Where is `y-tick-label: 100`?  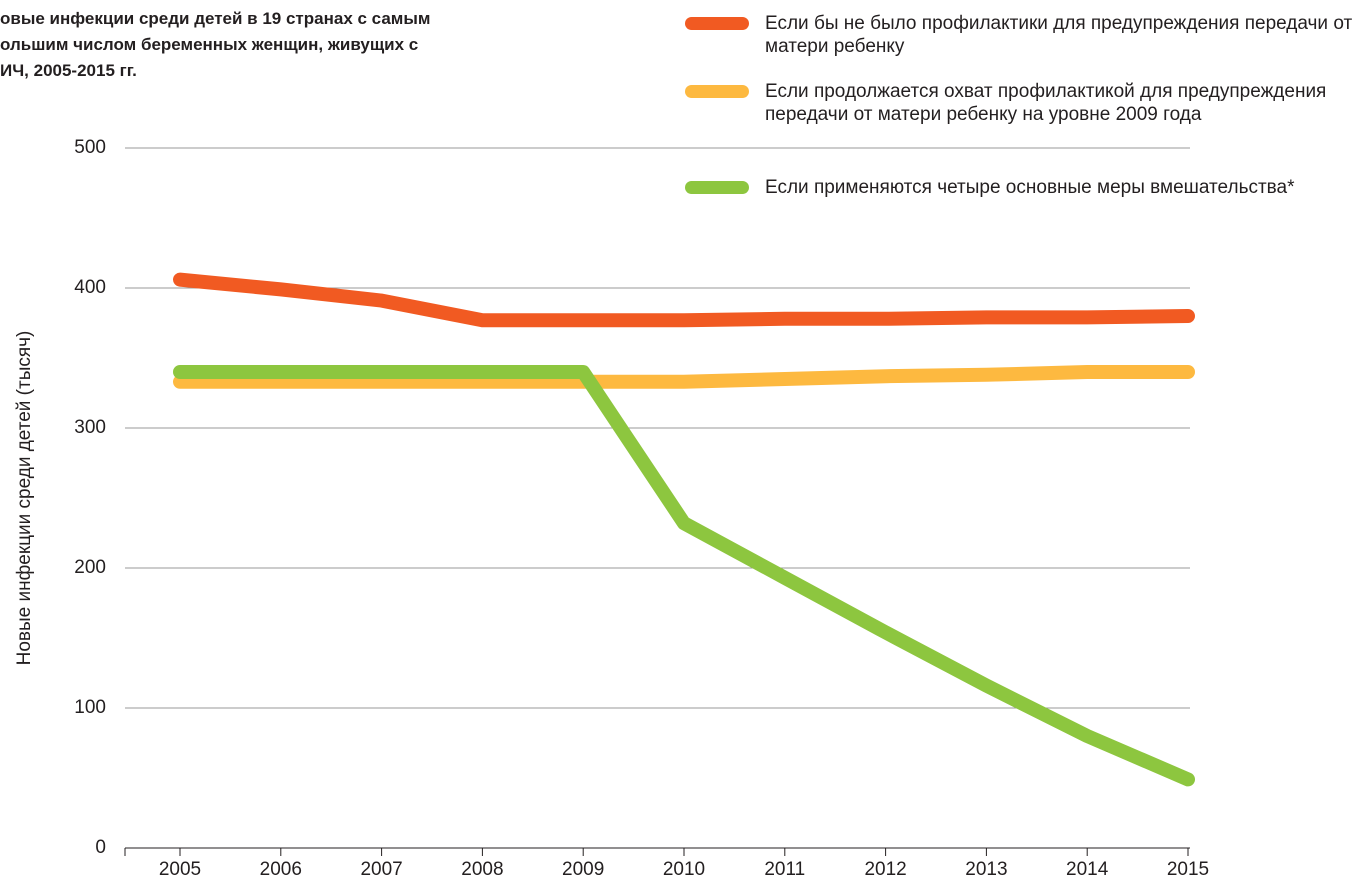 y-tick-label: 100 is located at coordinates (90, 707).